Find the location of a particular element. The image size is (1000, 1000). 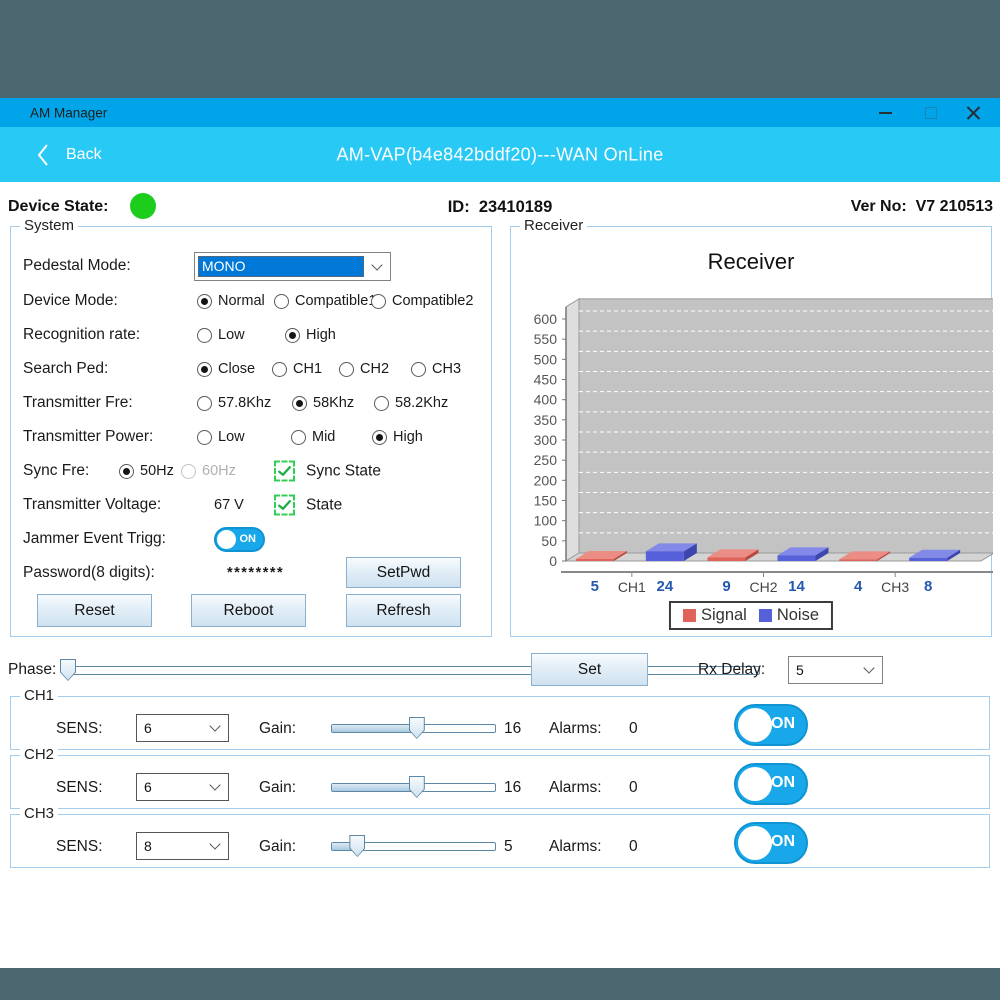

ch1-toggle: ON is located at coordinates (771, 725).